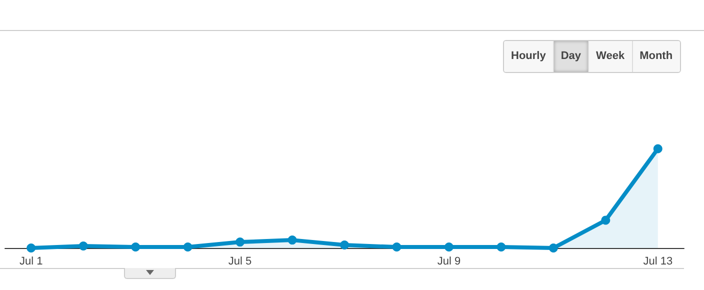  What do you see at coordinates (31, 262) in the screenshot?
I see `x-tick-label: Jul 1` at bounding box center [31, 262].